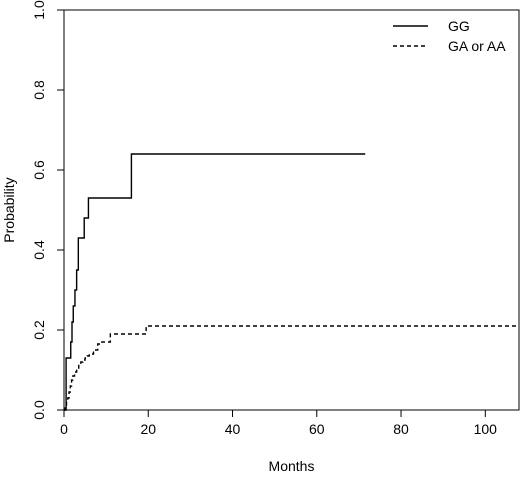  What do you see at coordinates (39, 170) in the screenshot?
I see `y-tick-label: 0.6` at bounding box center [39, 170].